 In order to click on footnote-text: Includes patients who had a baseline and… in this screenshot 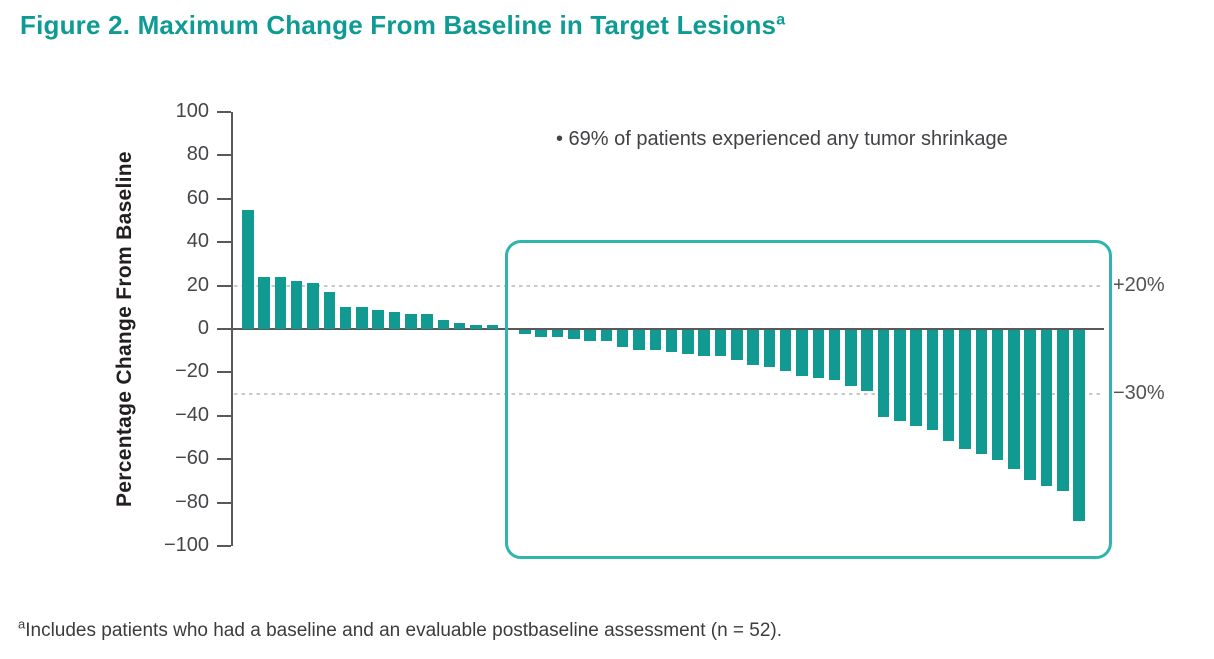, I will do `click(404, 630)`.